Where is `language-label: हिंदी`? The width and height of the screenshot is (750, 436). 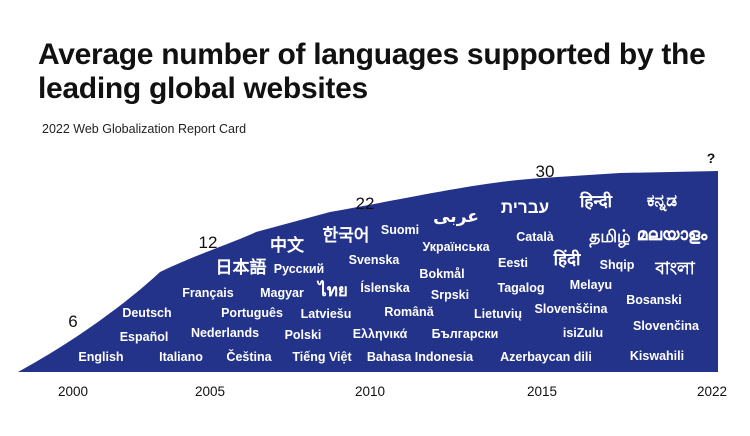 language-label: हिंदी is located at coordinates (567, 259).